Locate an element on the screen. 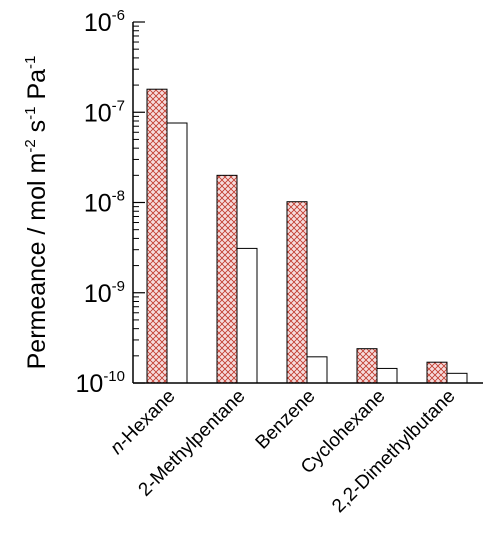 Image resolution: width=500 pixels, height=550 pixels. y-tick-exponent: -8 is located at coordinates (118, 196).